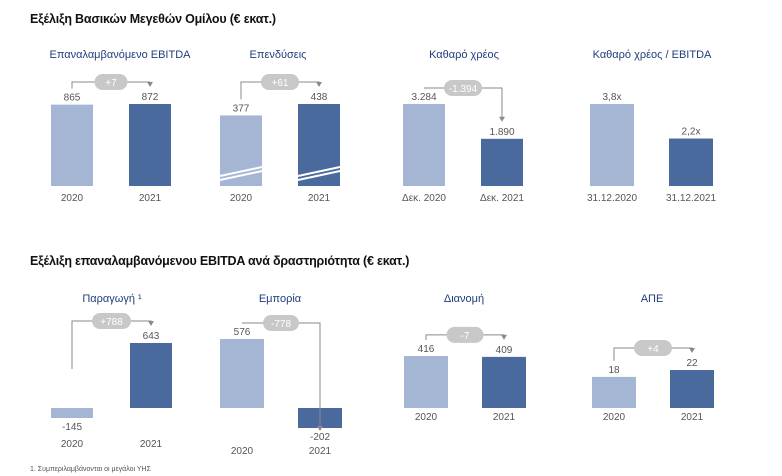 The height and width of the screenshot is (476, 782). What do you see at coordinates (150, 97) in the screenshot?
I see `value-label: 872` at bounding box center [150, 97].